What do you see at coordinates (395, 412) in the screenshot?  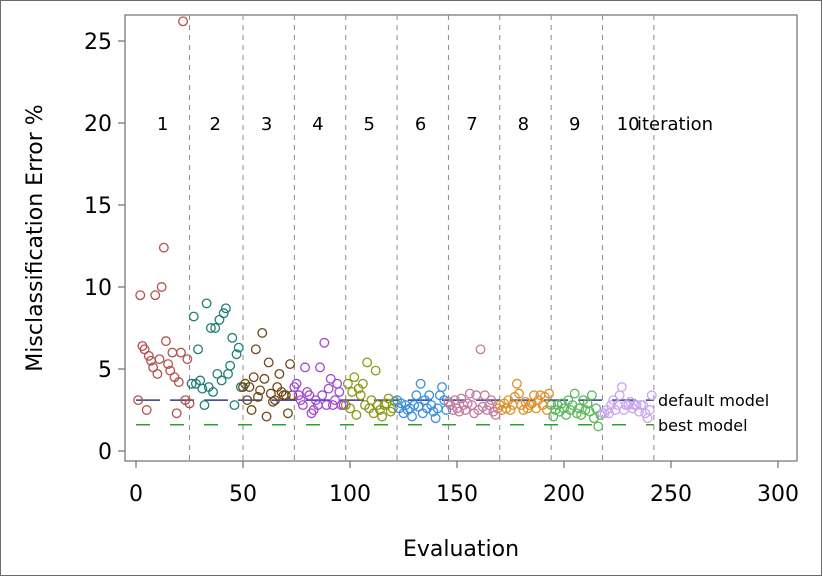 I see `reference-lines` at bounding box center [395, 412].